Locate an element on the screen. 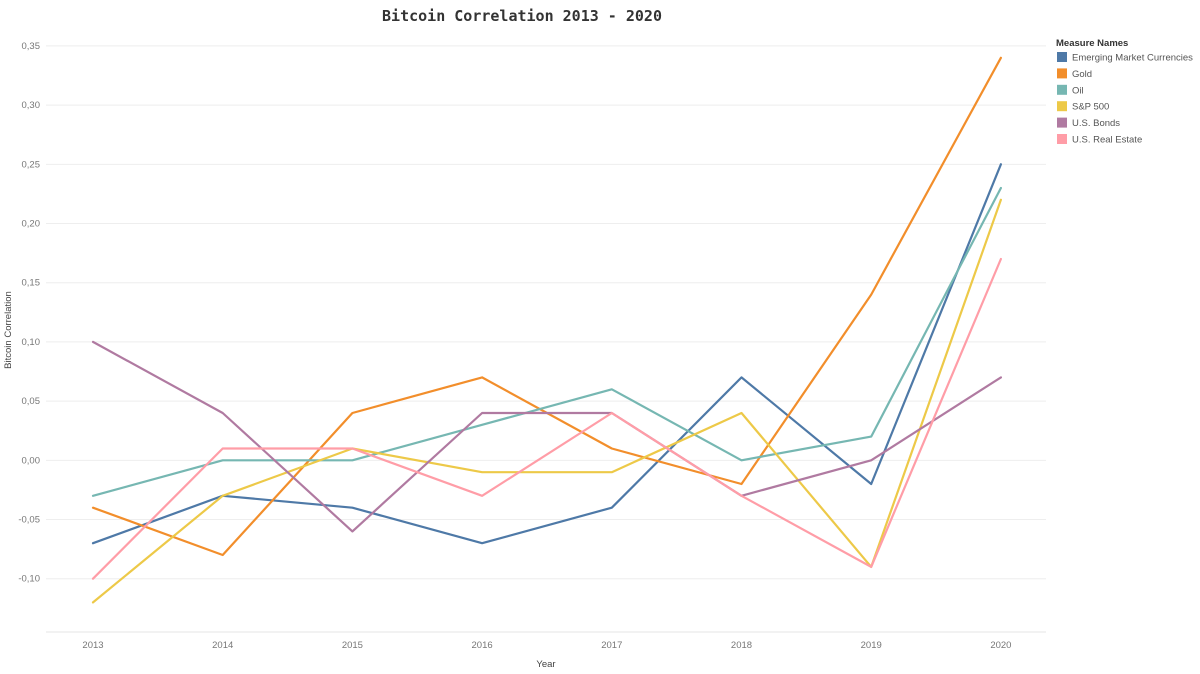 The height and width of the screenshot is (674, 1200). y-tick-label: 0,15 is located at coordinates (31, 283).